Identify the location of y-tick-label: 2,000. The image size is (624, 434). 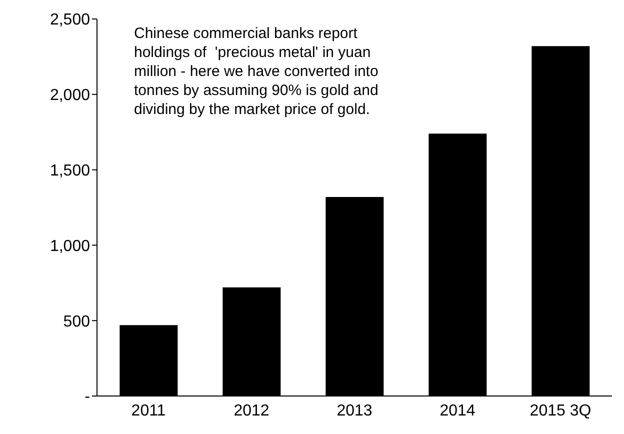
(70, 95).